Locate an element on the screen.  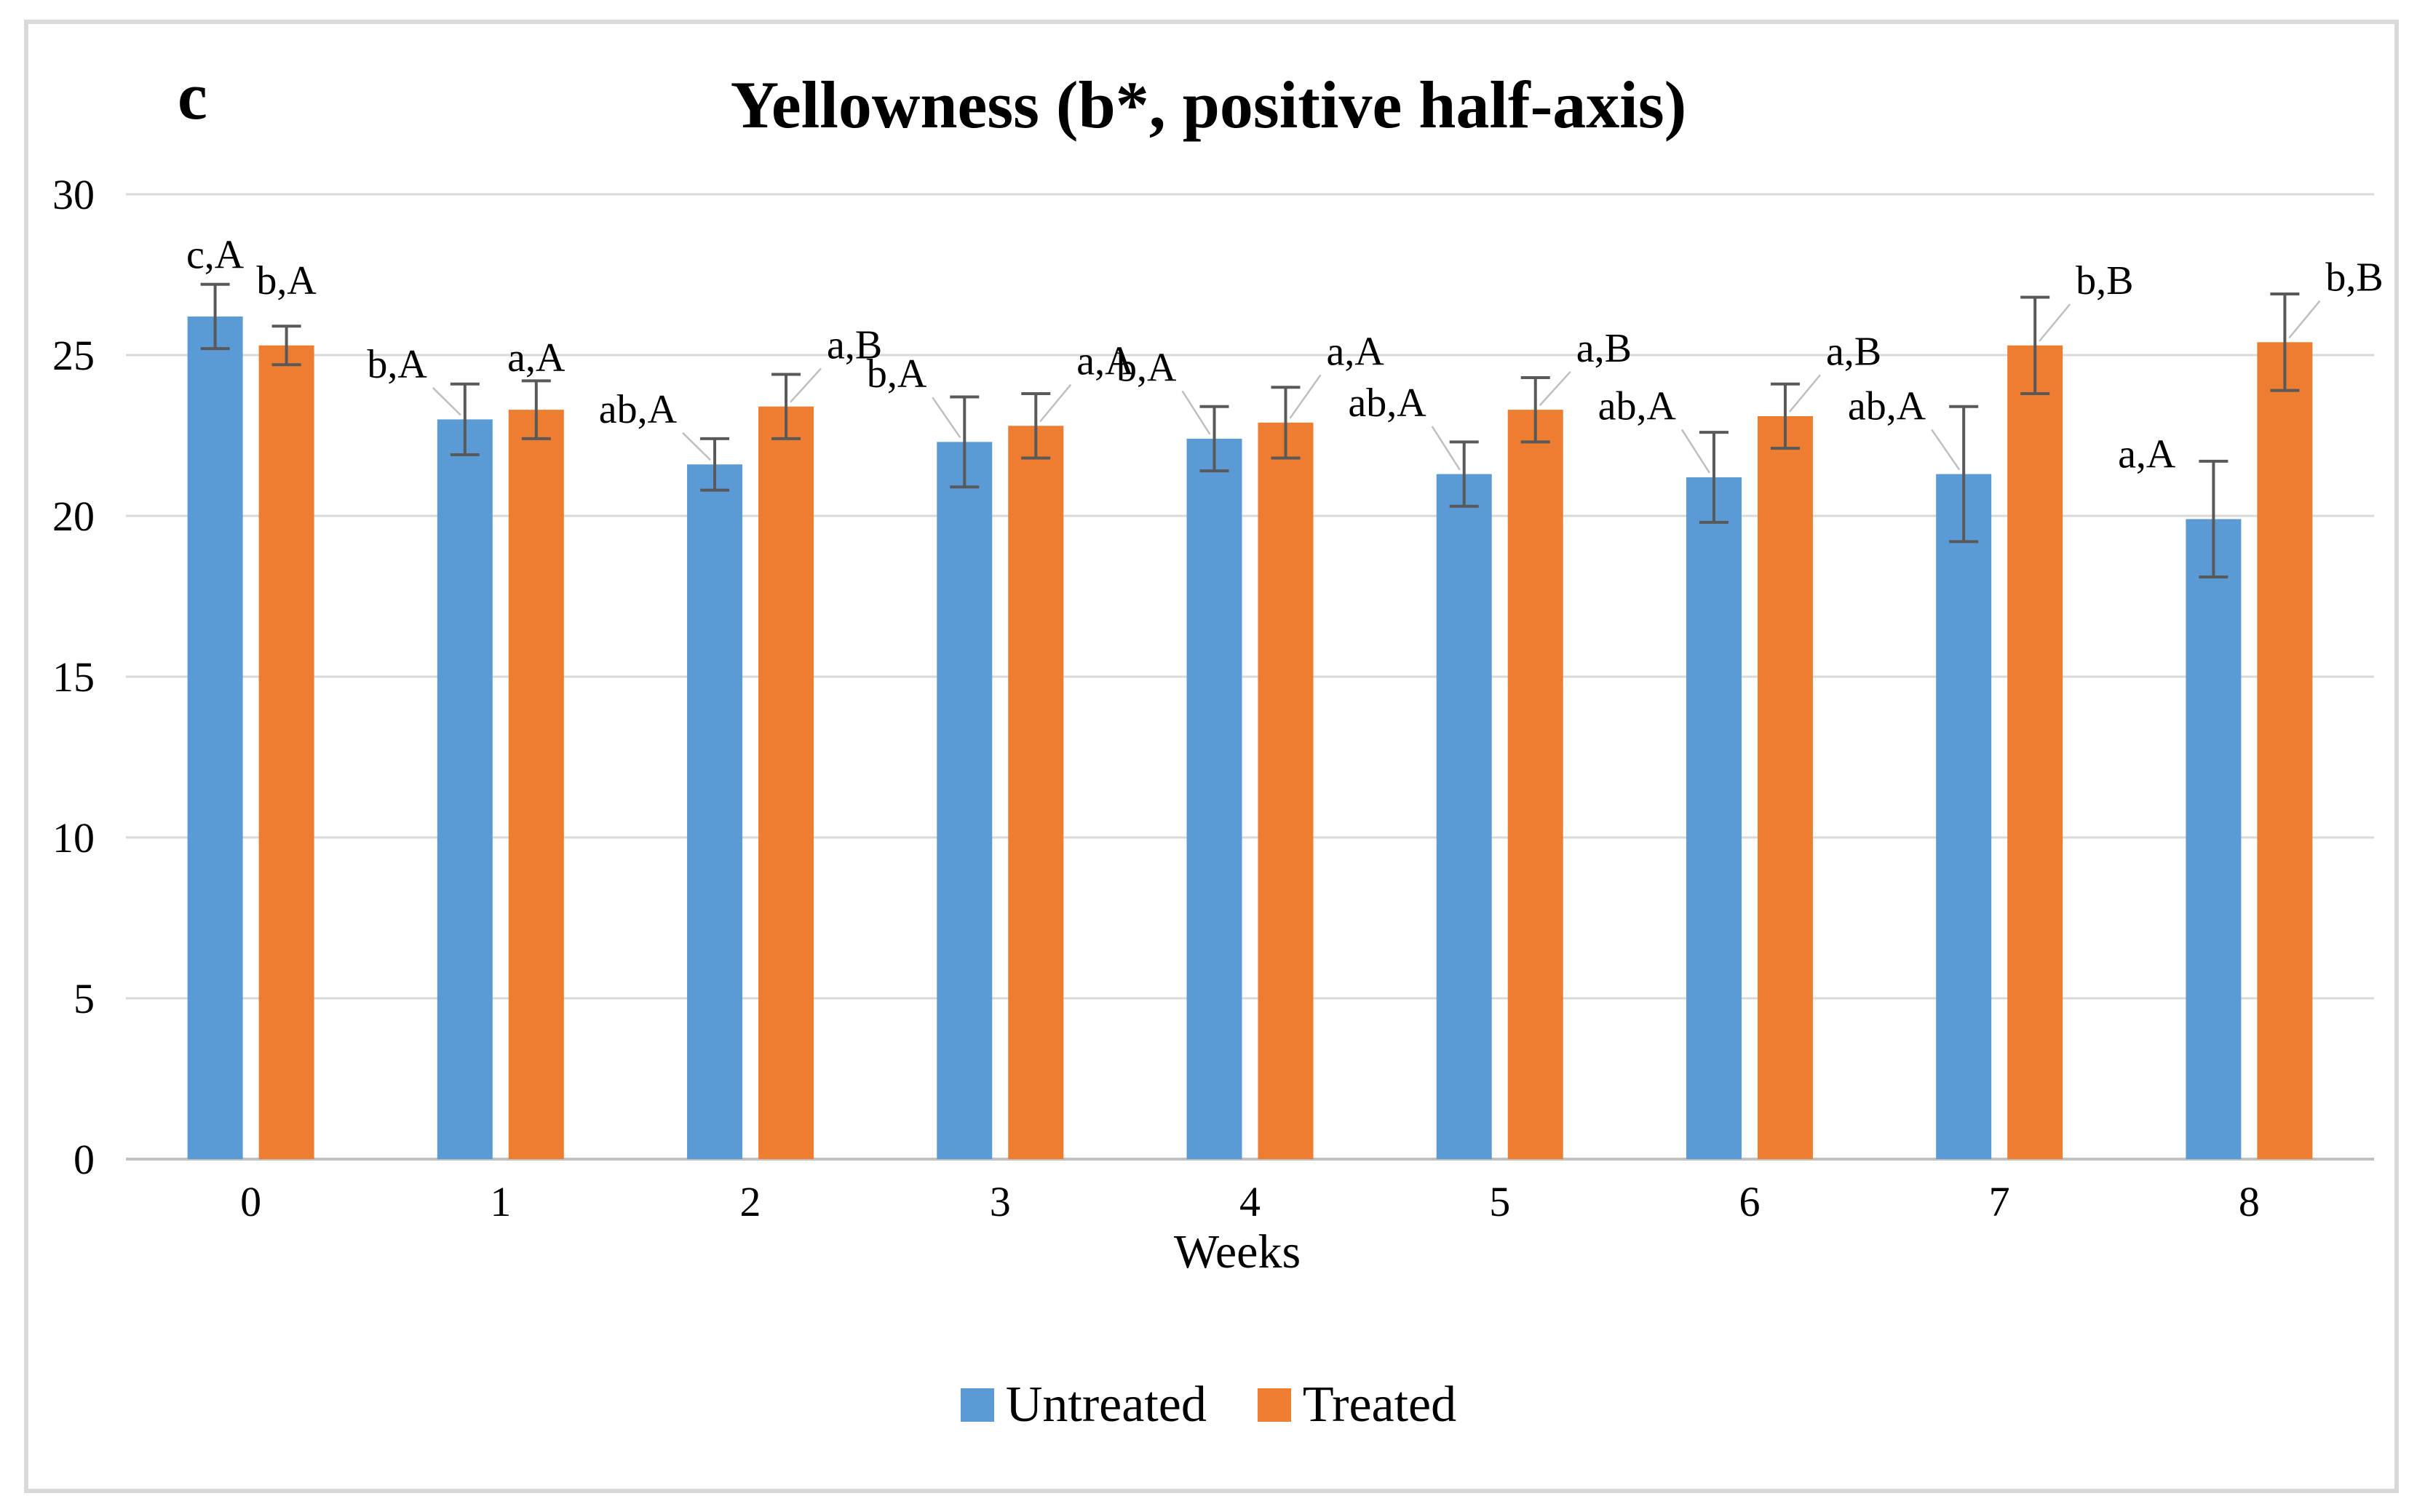
x-tick-label: 4 is located at coordinates (1250, 1202).